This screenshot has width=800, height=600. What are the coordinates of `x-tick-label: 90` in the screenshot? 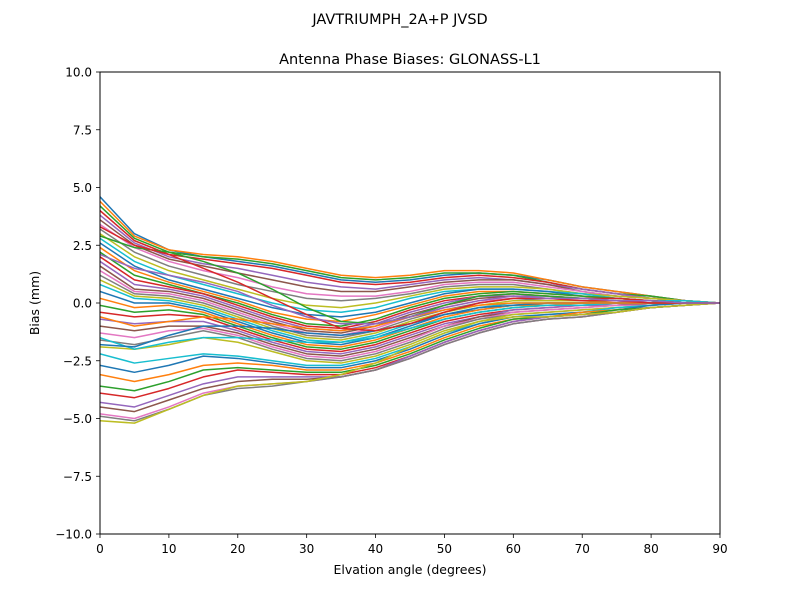 It's located at (719, 549).